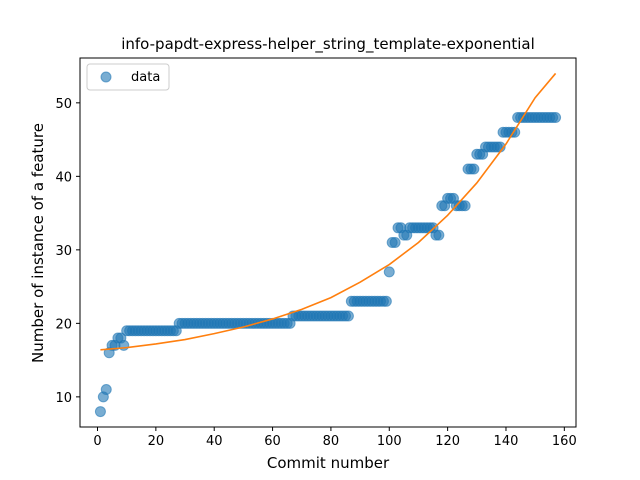 This screenshot has height=480, width=640. I want to click on y-tick-label: 40, so click(63, 177).